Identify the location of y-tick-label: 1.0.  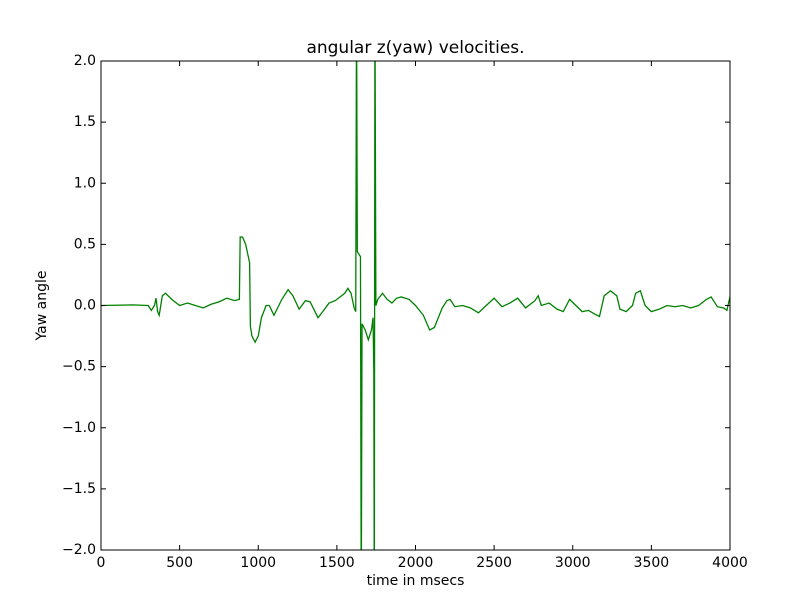
(85, 183).